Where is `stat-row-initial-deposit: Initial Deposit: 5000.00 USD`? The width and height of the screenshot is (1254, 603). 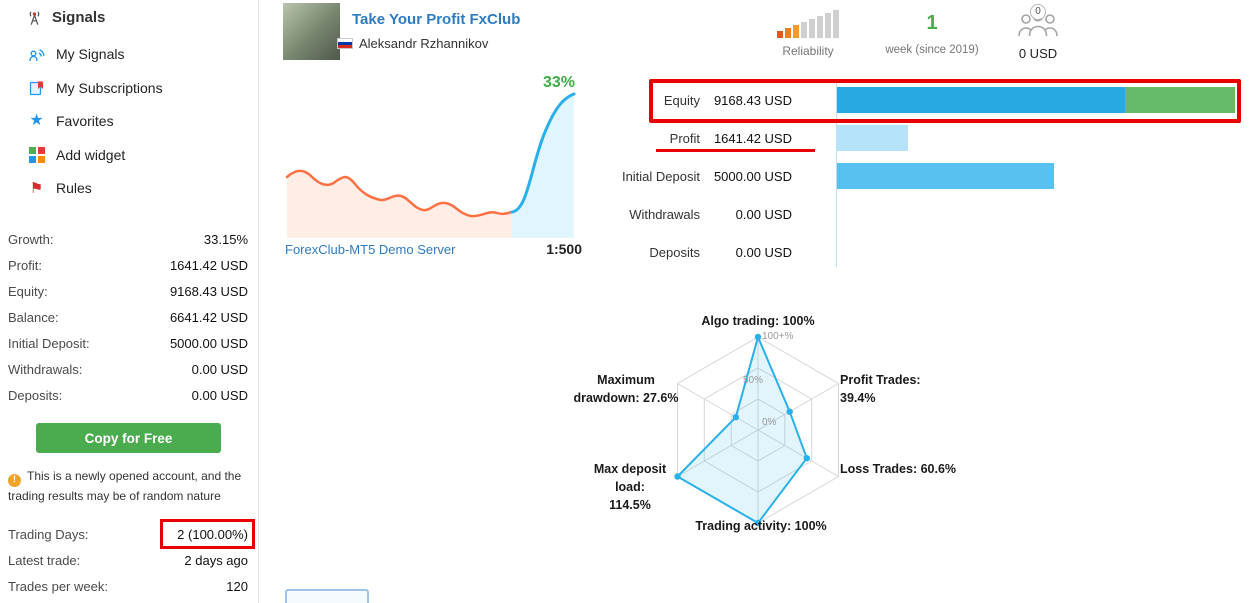
stat-row-initial-deposit: Initial Deposit: 5000.00 USD is located at coordinates (128, 343).